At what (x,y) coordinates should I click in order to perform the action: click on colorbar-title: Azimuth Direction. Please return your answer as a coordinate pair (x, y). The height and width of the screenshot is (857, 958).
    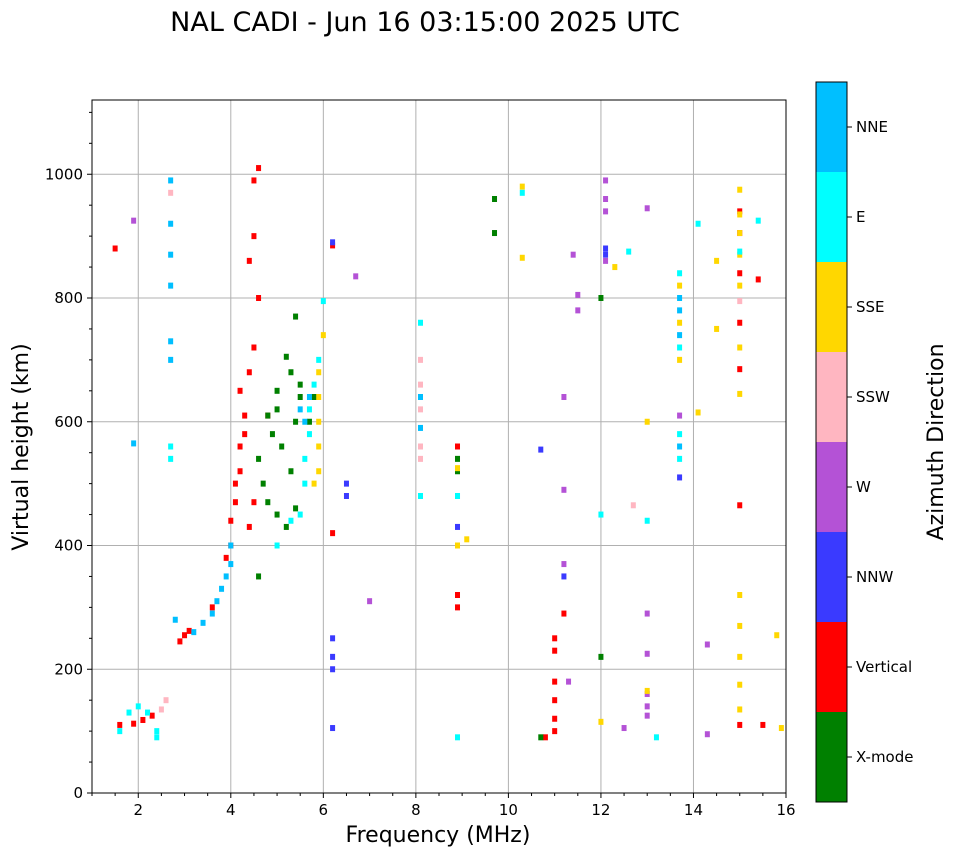
    Looking at the image, I should click on (936, 441).